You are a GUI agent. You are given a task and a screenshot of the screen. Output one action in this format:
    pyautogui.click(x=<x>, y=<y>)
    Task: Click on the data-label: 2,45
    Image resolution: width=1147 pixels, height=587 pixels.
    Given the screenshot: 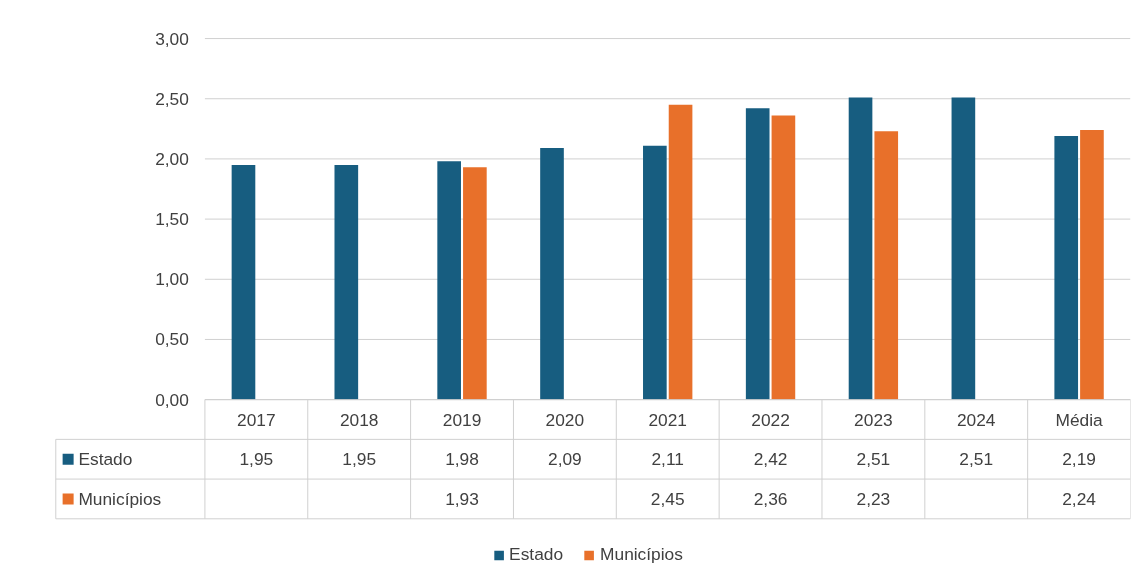 What is the action you would take?
    pyautogui.click(x=667, y=498)
    